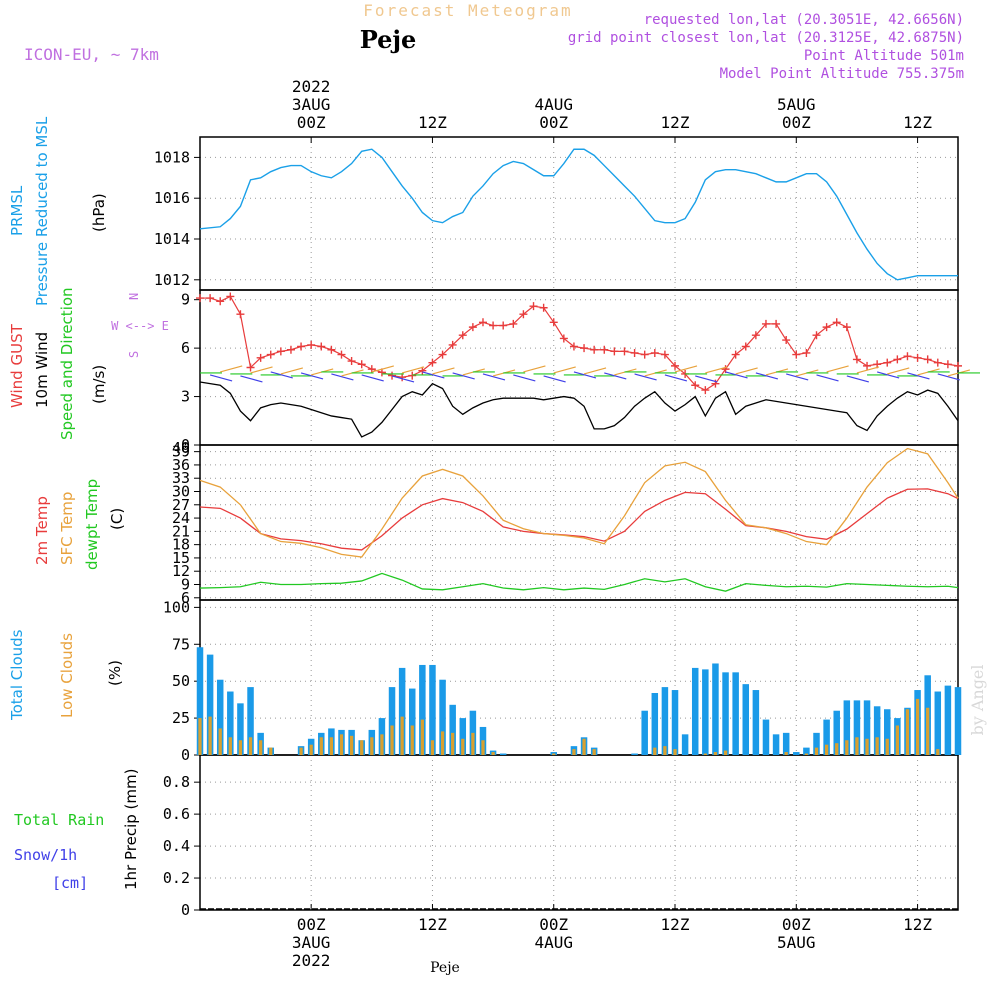 The height and width of the screenshot is (1000, 1000). I want to click on y-tick-label: 1018, so click(172, 157).